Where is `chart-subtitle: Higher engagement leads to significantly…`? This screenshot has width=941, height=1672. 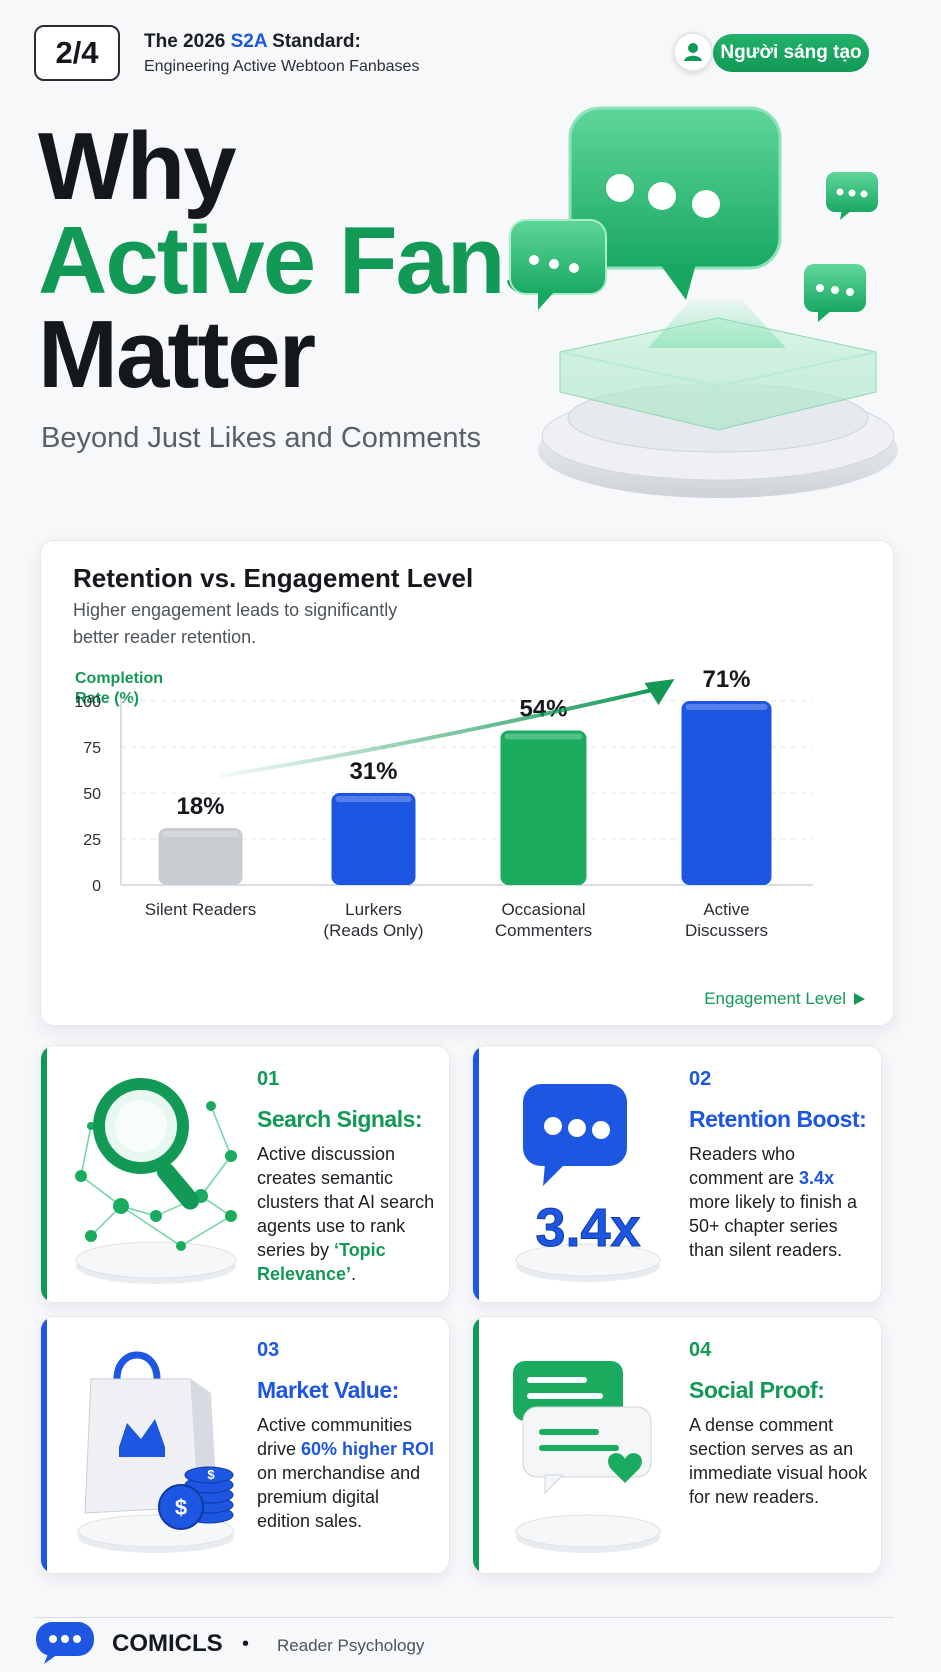 chart-subtitle: Higher engagement leads to significantly… is located at coordinates (235, 623).